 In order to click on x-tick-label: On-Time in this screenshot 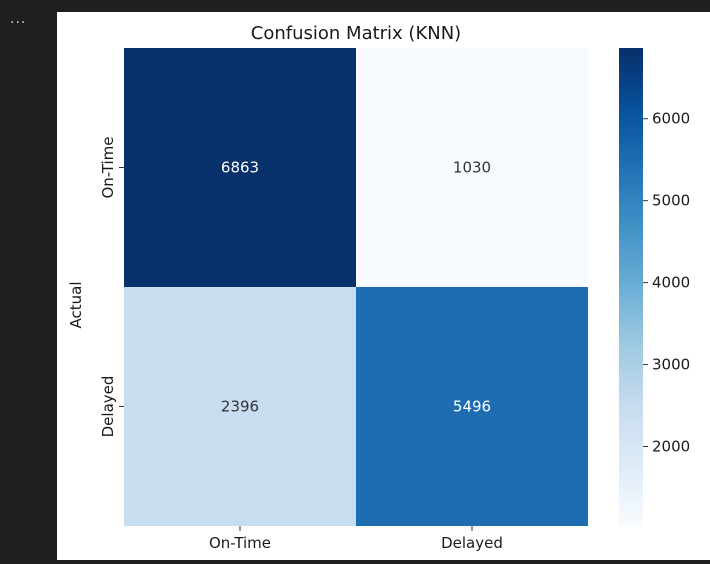, I will do `click(240, 543)`.